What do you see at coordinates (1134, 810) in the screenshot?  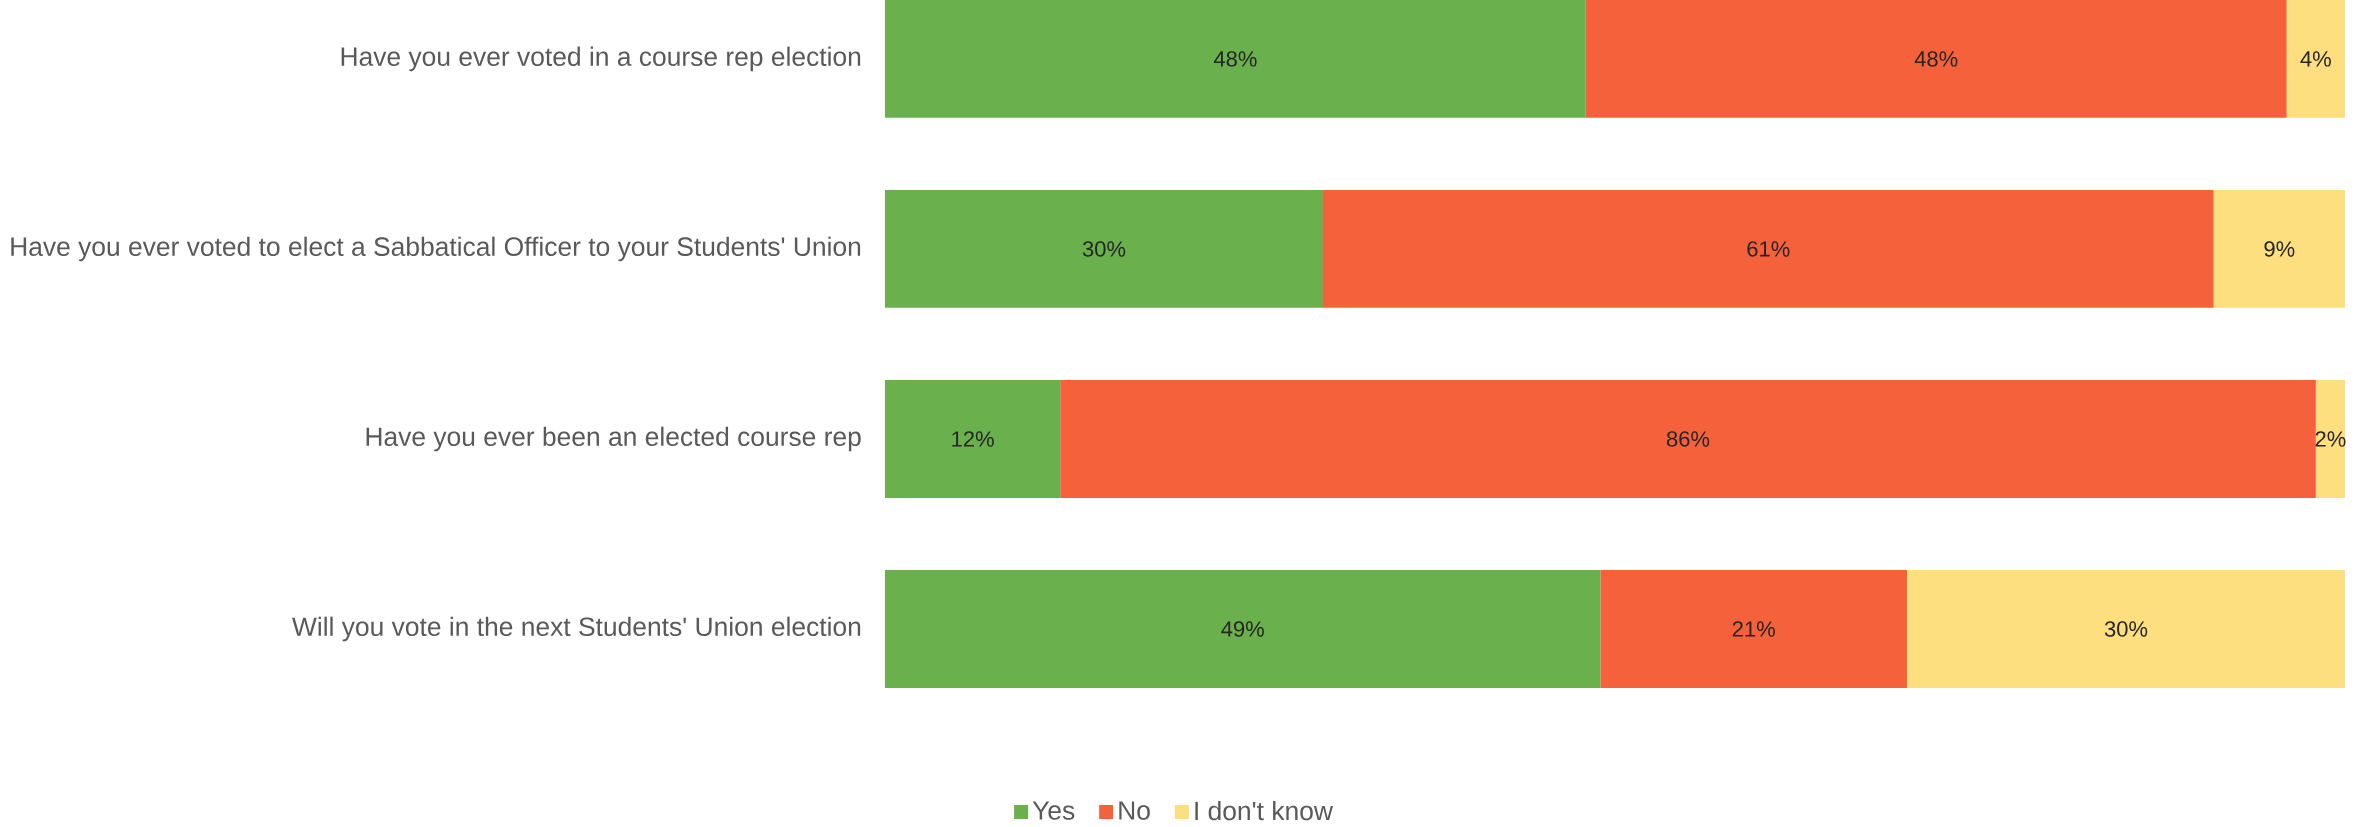 I see `legend-label: No` at bounding box center [1134, 810].